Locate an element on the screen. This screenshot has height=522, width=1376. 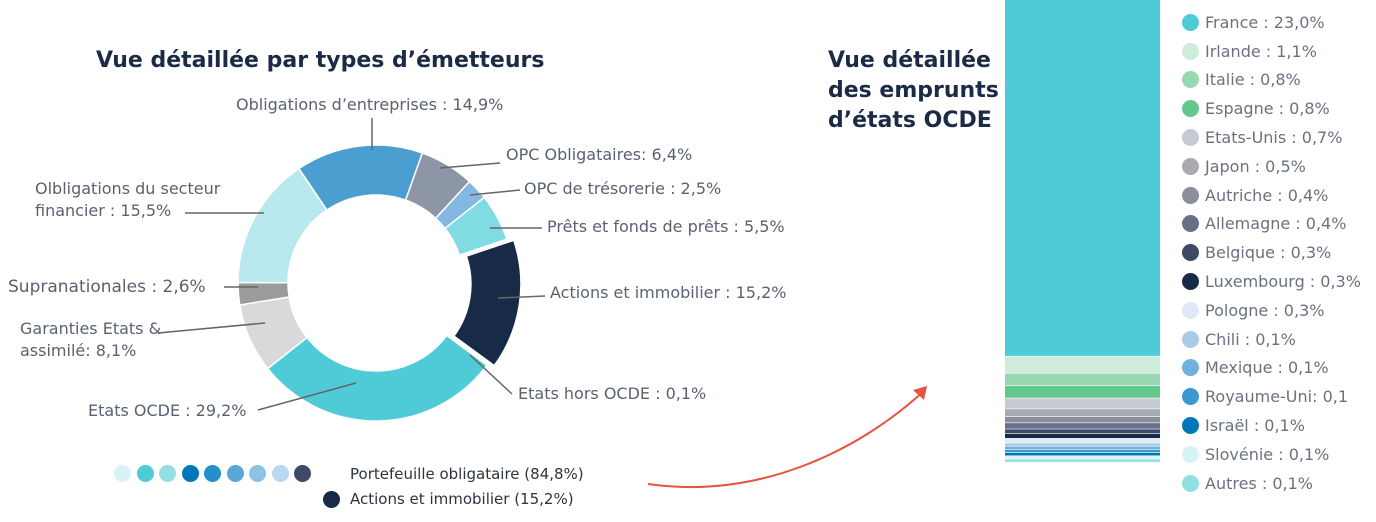
donut-title: Vue détaillée par types d’émetteurs is located at coordinates (320, 60).